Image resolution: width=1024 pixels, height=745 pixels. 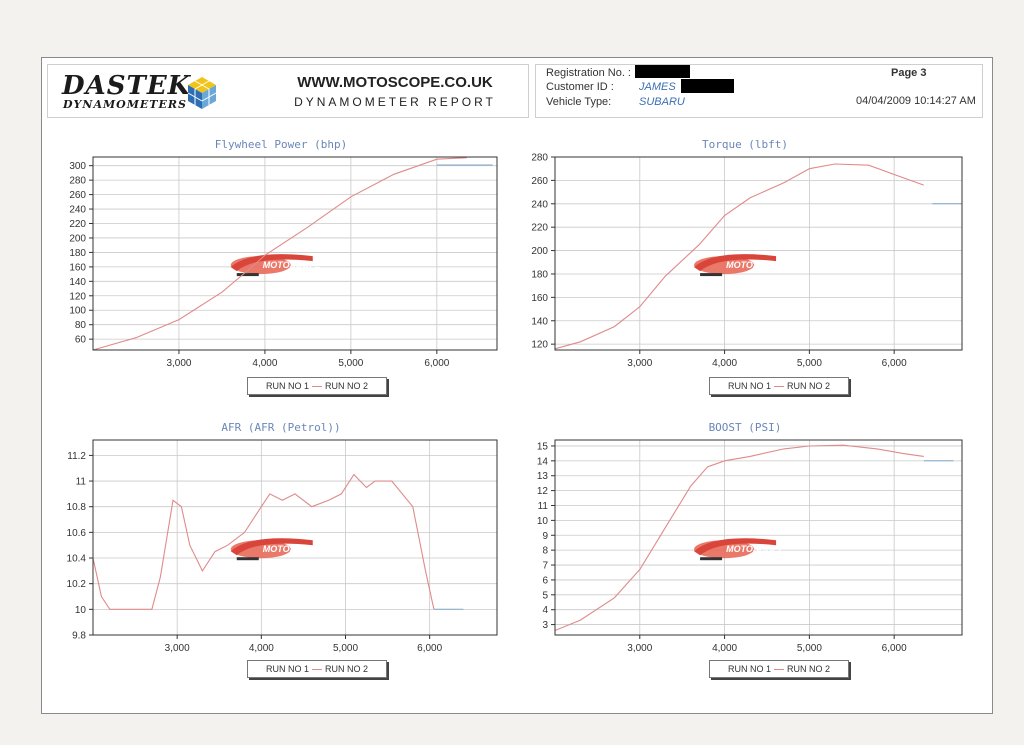 I want to click on boost-series-run1-line, so click(x=739, y=538).